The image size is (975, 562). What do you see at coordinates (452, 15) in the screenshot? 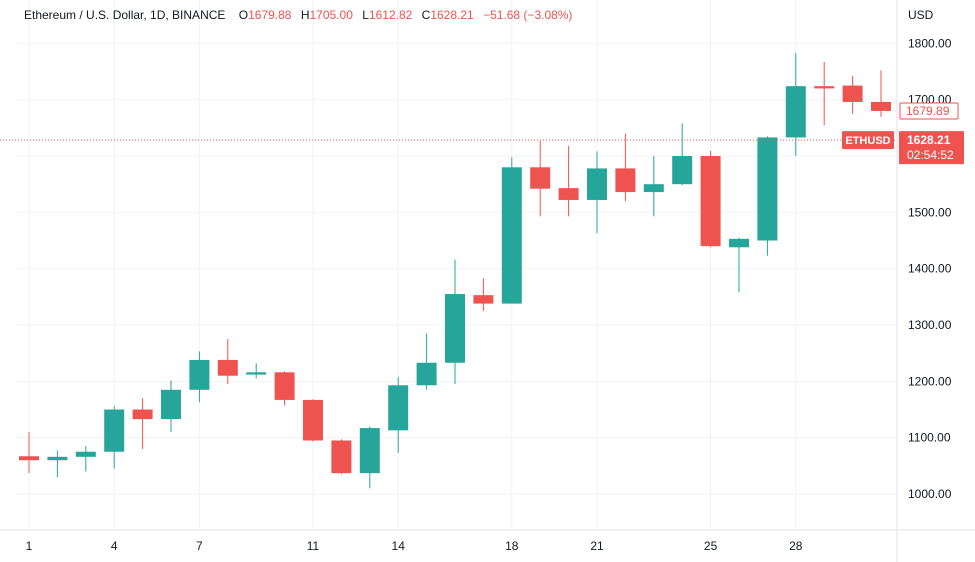
I see `close-value: 1628.21` at bounding box center [452, 15].